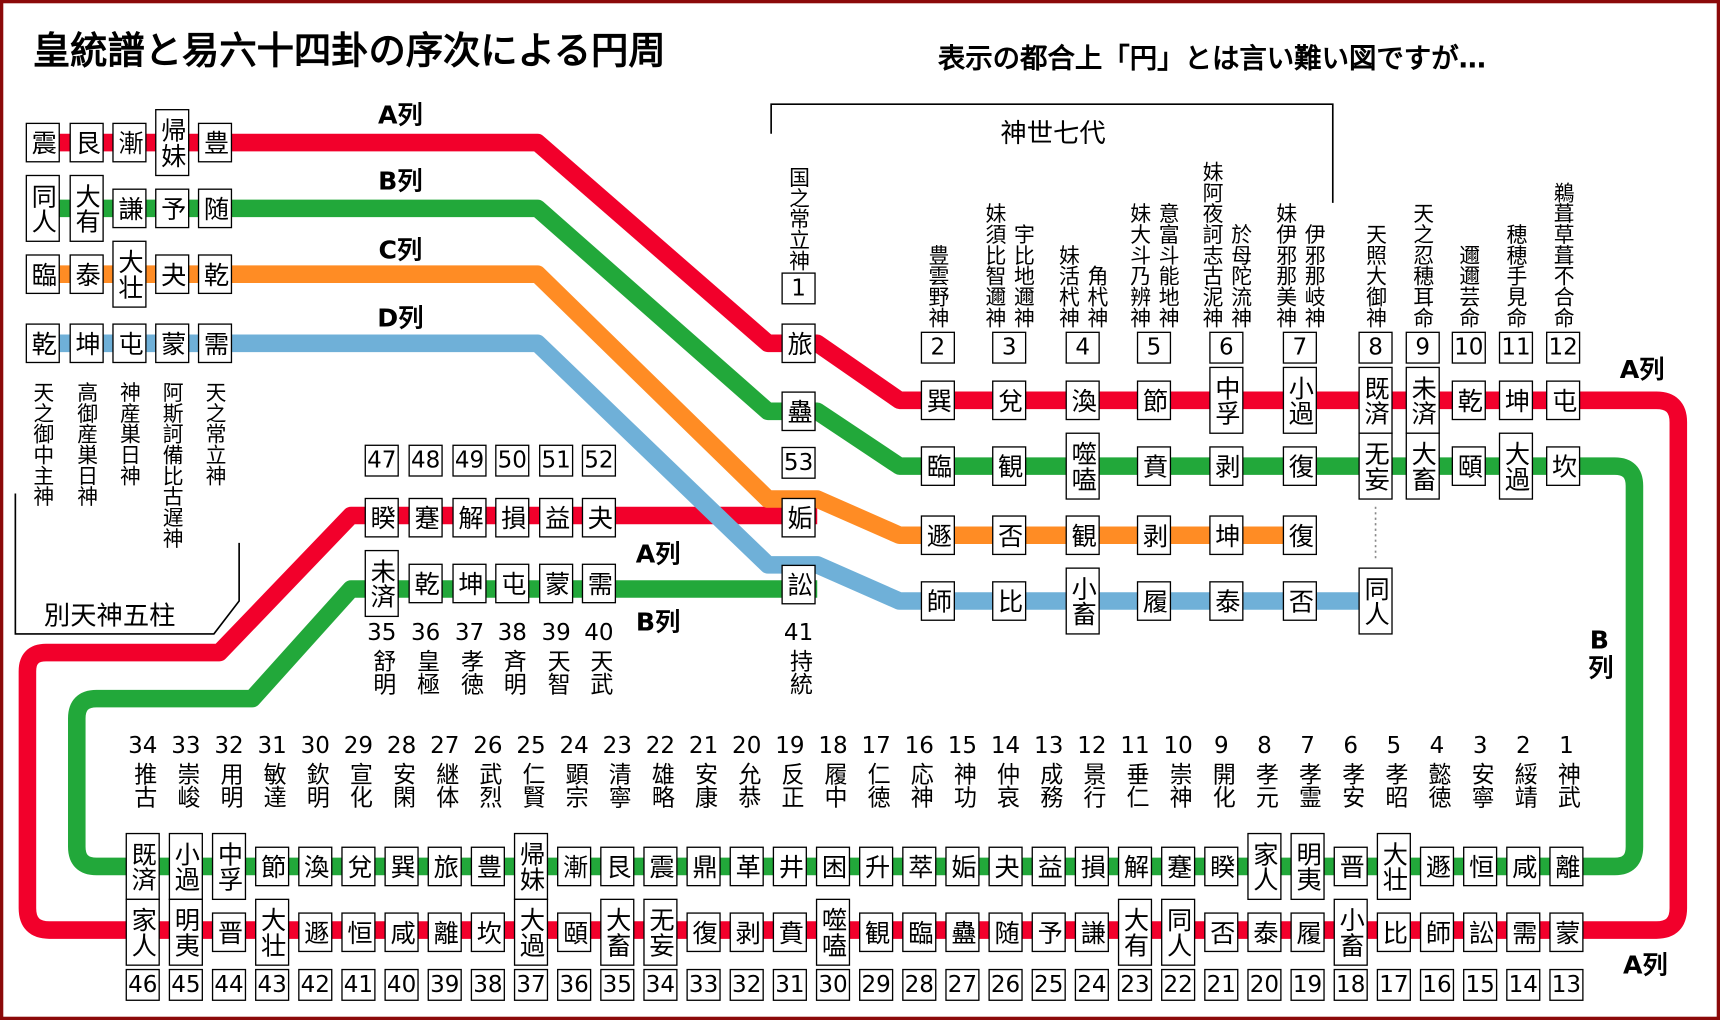  What do you see at coordinates (1468, 348) in the screenshot?
I see `number: 10` at bounding box center [1468, 348].